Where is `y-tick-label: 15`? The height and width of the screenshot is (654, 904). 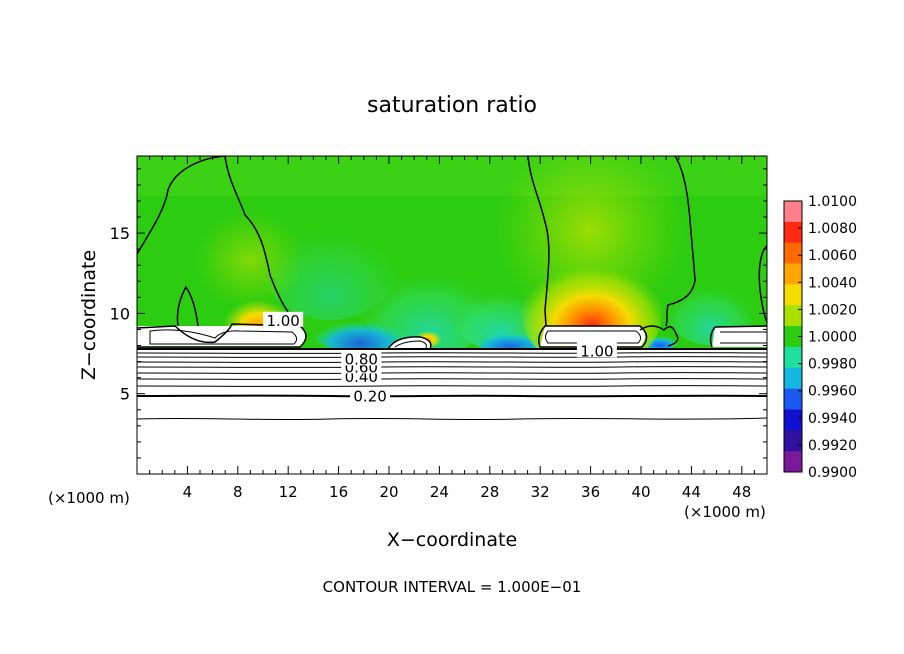
y-tick-label: 15 is located at coordinates (120, 233).